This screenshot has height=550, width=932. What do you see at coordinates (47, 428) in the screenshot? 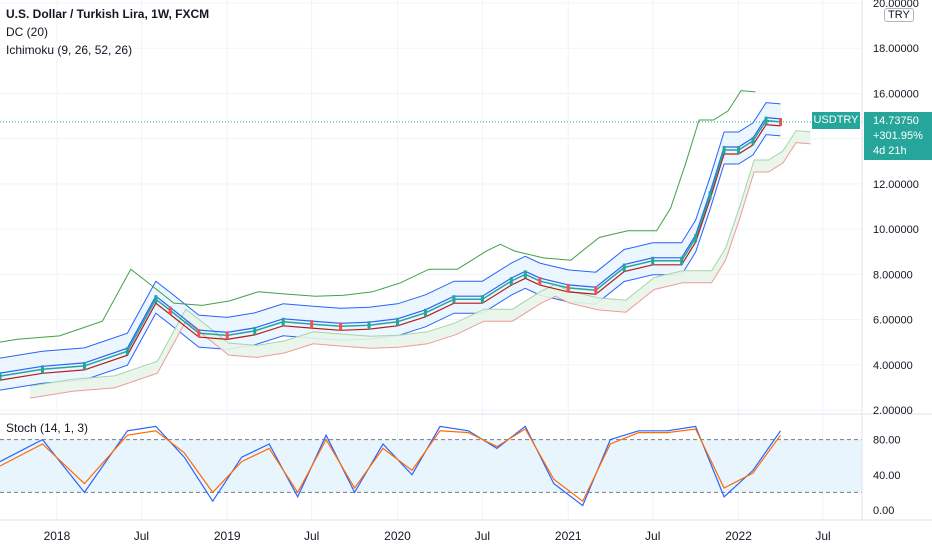
I see `stoch-legend: Stoch (14, 1, 3)` at bounding box center [47, 428].